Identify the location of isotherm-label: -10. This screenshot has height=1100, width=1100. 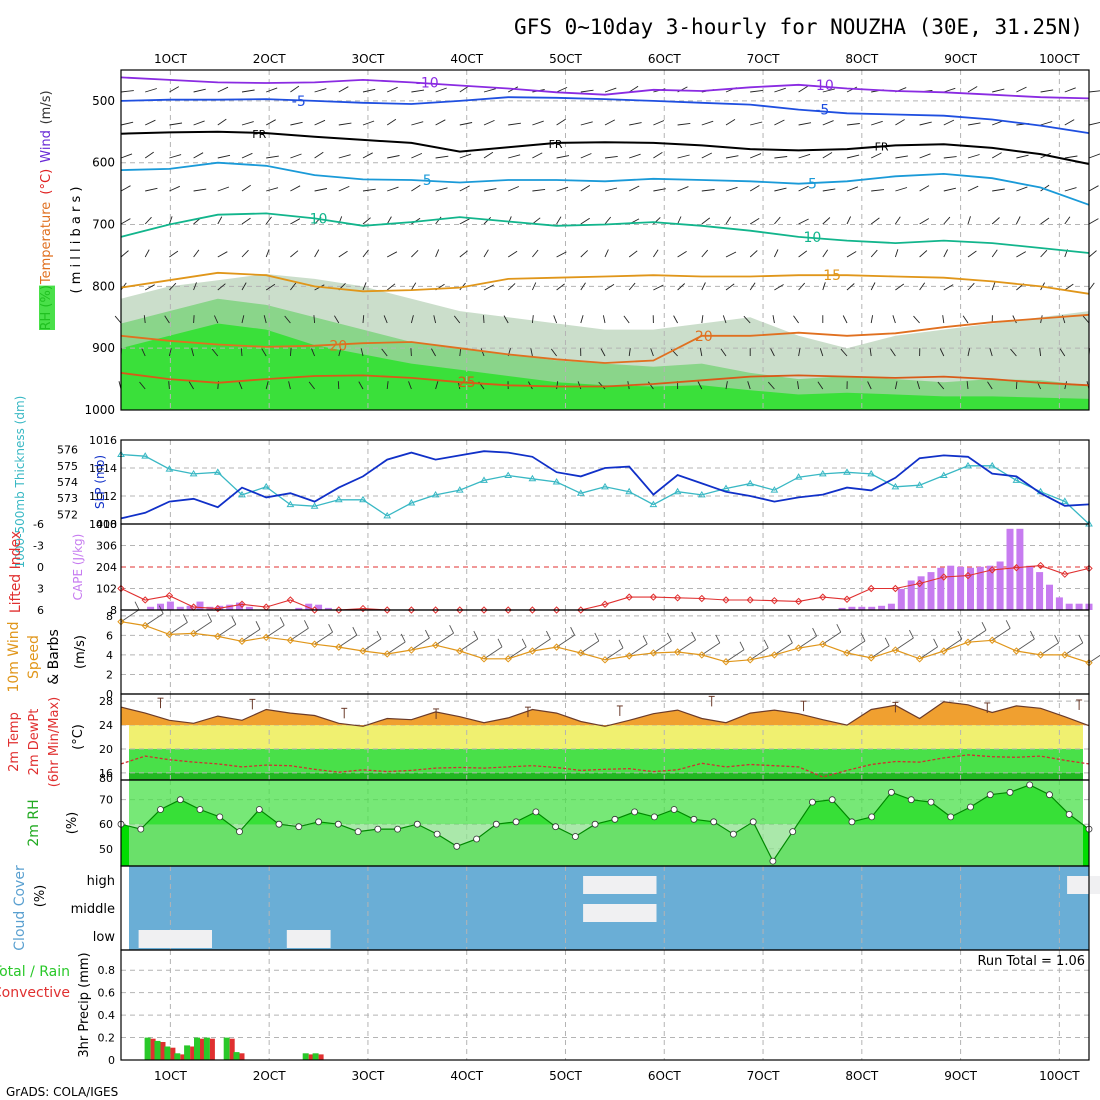
(427, 83).